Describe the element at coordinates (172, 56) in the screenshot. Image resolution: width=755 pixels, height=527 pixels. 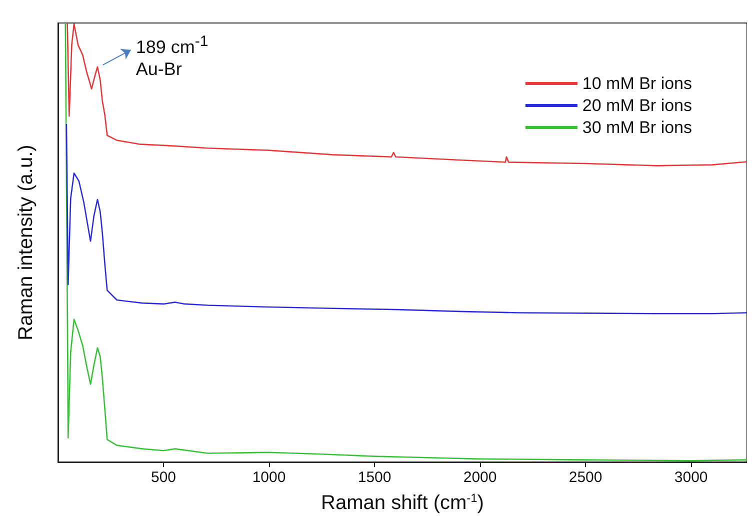
I see `annotation: 189 cm$^{-1}$ Au-Br` at that location.